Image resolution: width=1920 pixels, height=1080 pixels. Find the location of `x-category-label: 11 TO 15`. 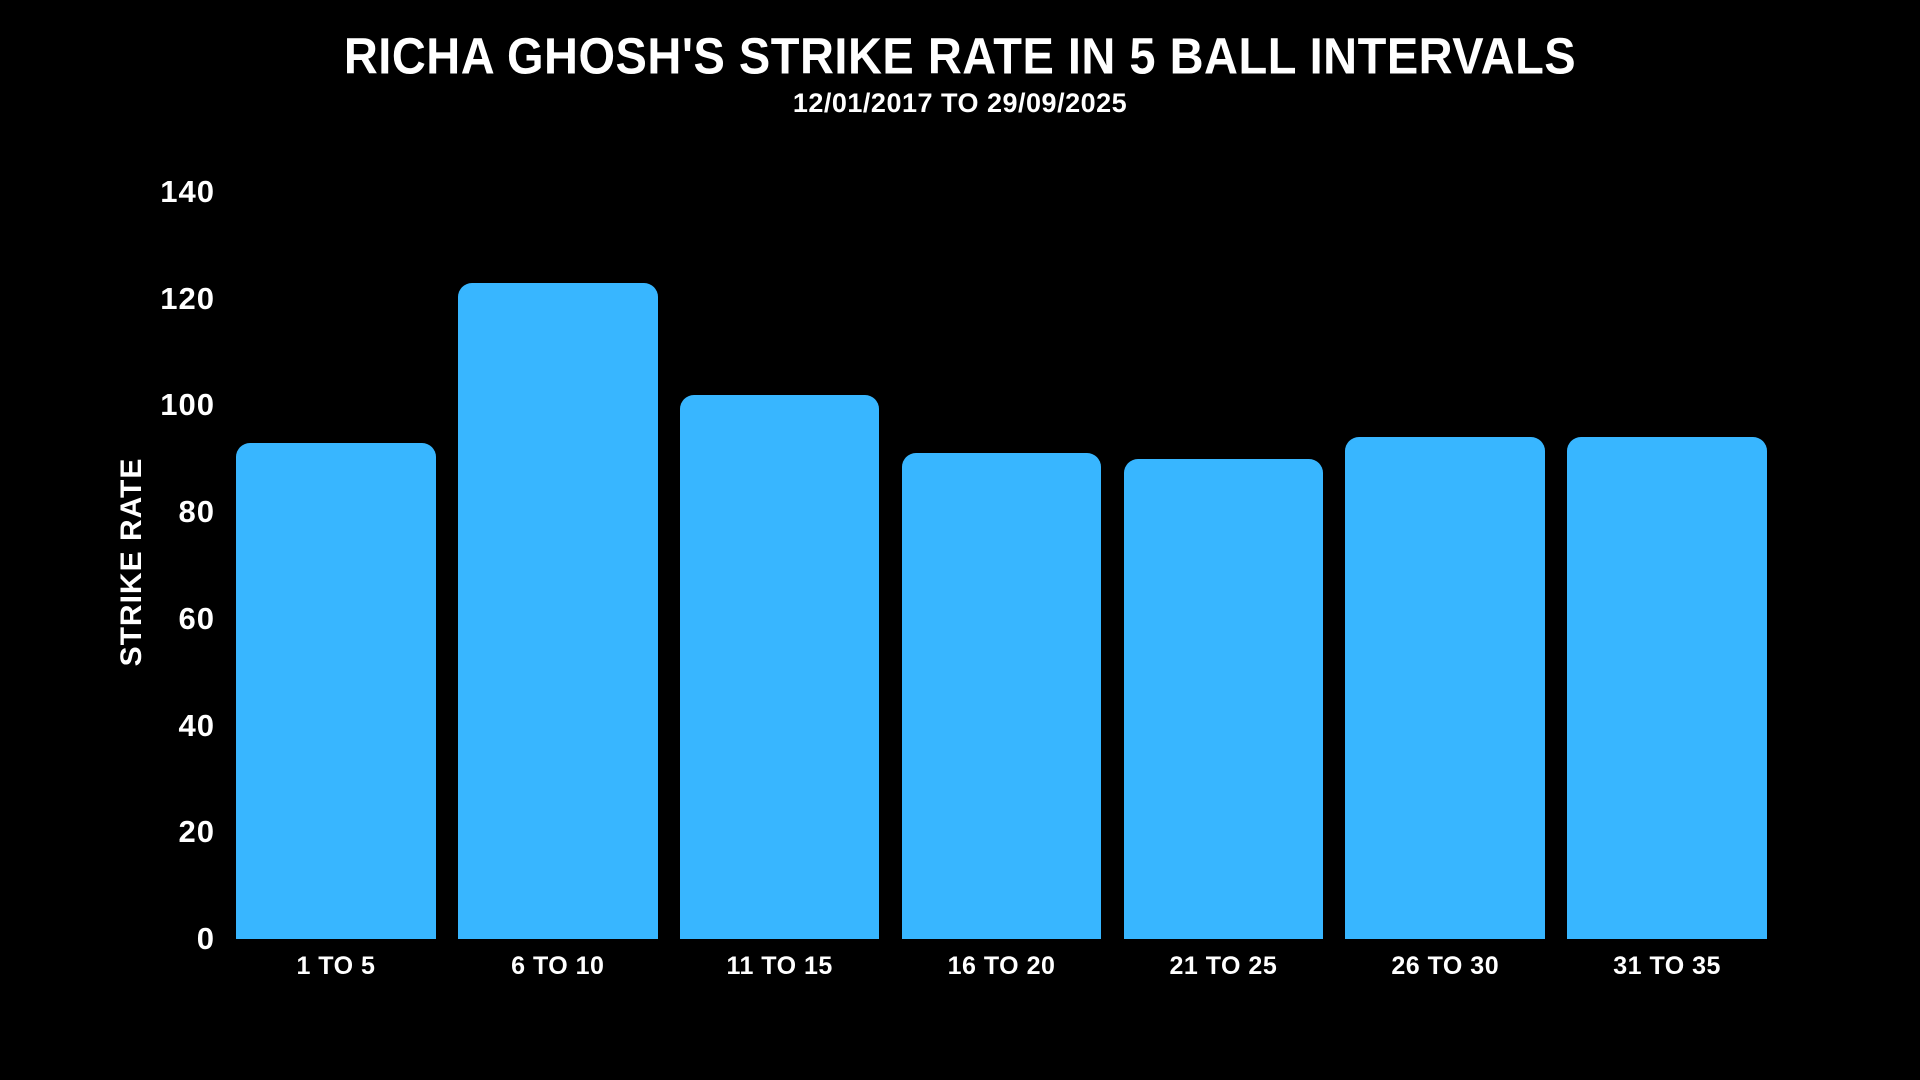

x-category-label: 11 TO 15 is located at coordinates (779, 966).